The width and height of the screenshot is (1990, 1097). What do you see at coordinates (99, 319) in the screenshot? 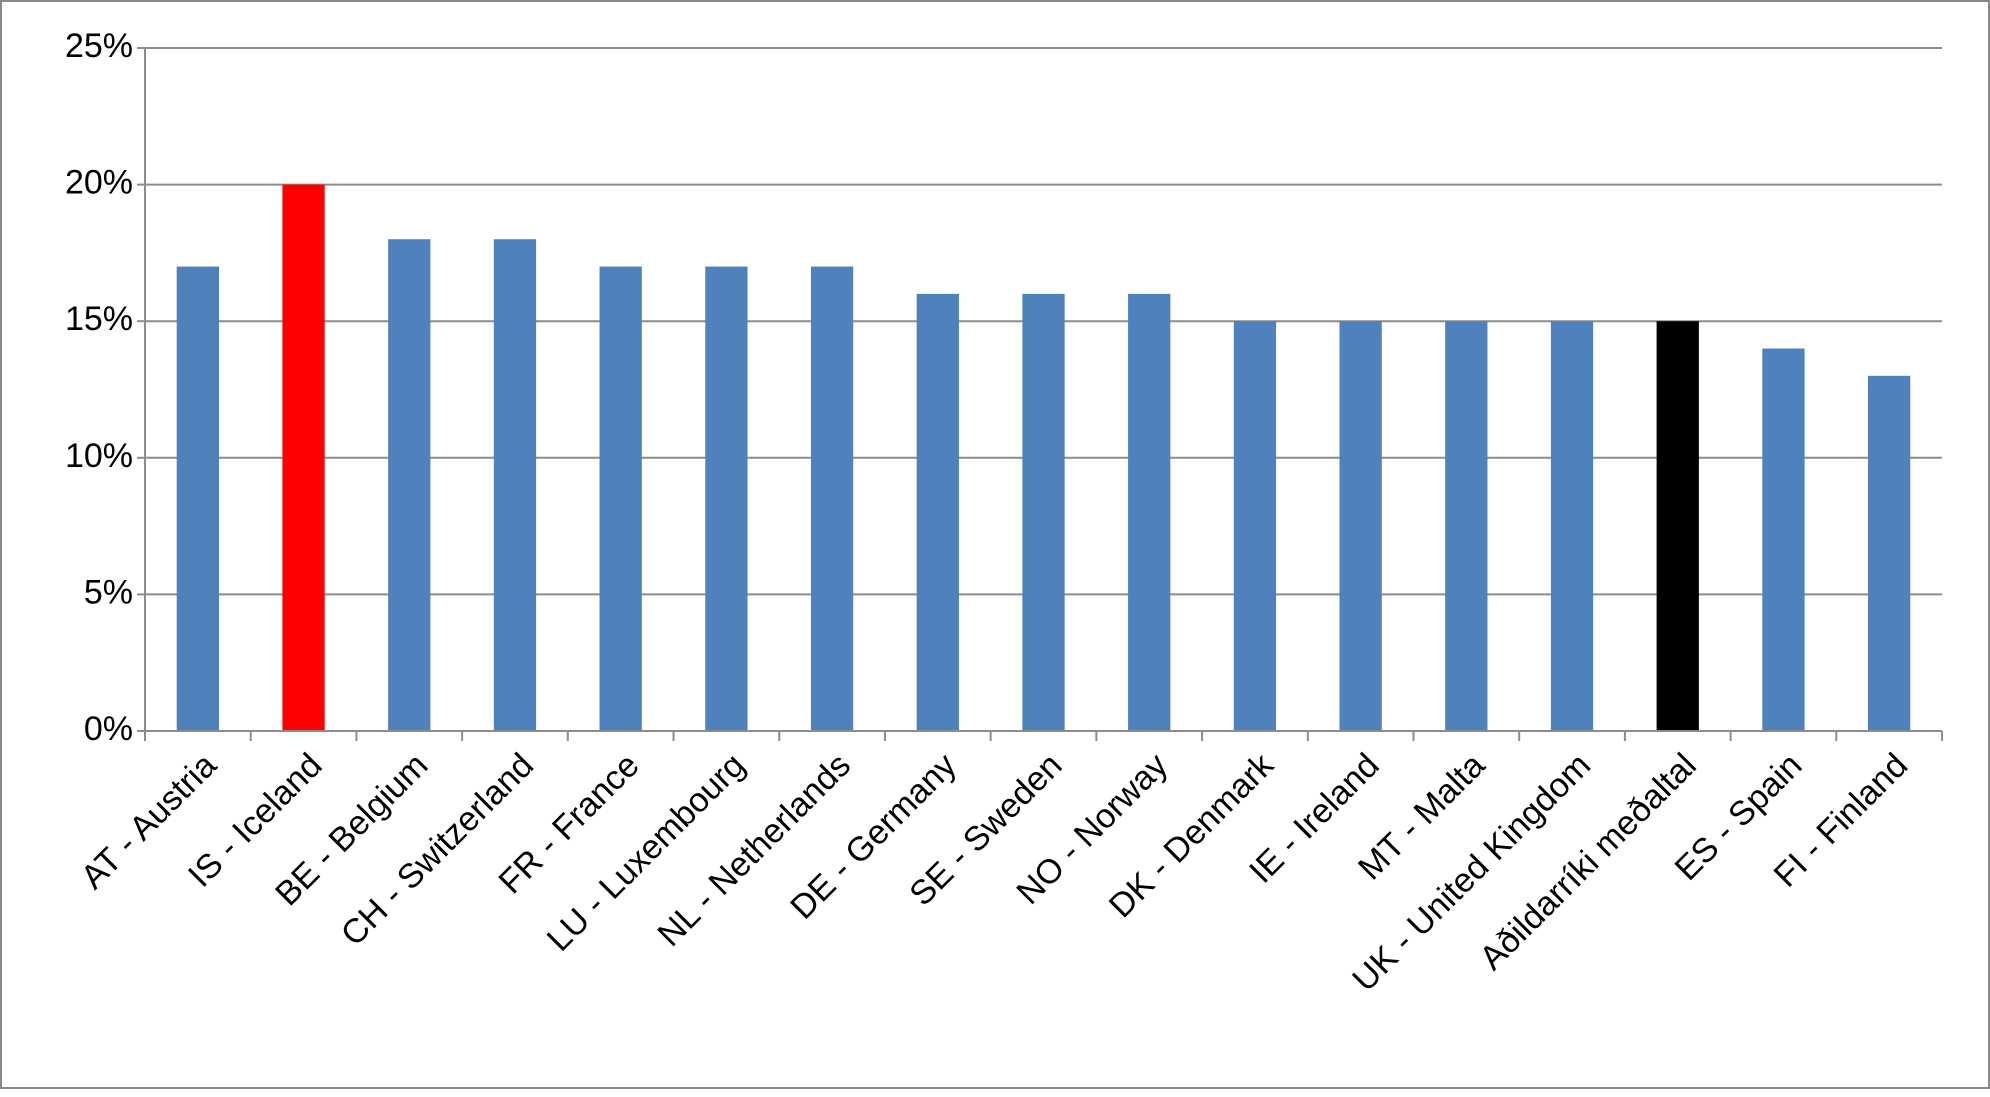
I see `y-tick-label: 15%` at bounding box center [99, 319].